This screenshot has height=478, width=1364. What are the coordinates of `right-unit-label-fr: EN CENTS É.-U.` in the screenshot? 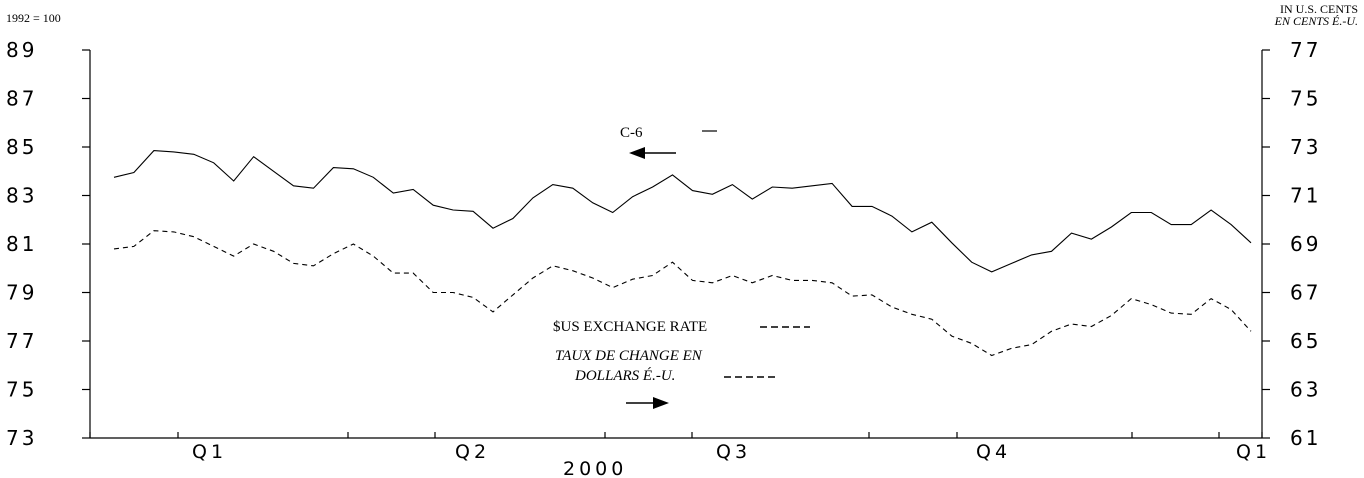 It's located at (1316, 21).